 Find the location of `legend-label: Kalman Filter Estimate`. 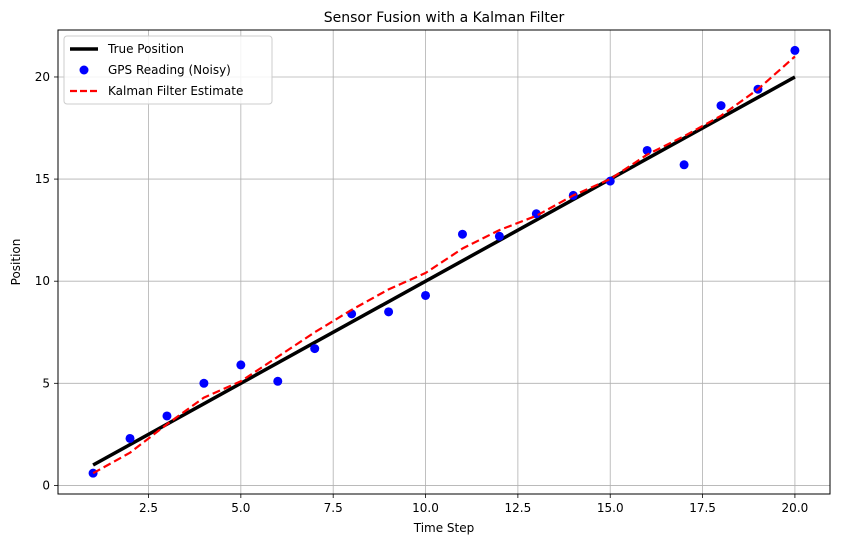

legend-label: Kalman Filter Estimate is located at coordinates (175, 91).